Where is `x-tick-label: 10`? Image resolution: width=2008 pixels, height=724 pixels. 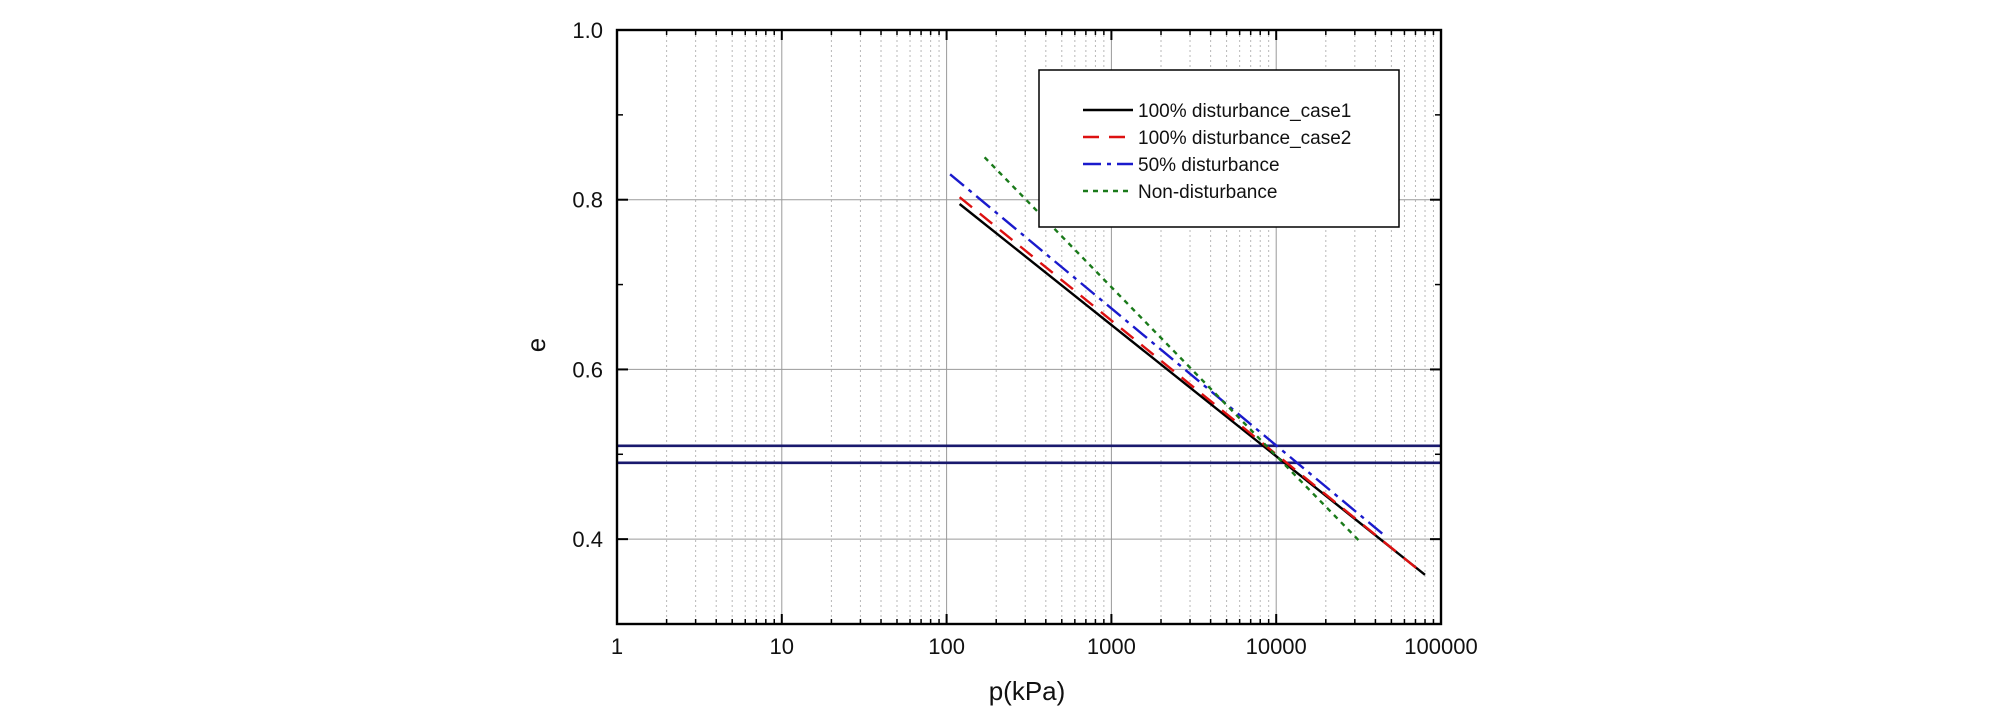 x-tick-label: 10 is located at coordinates (782, 646).